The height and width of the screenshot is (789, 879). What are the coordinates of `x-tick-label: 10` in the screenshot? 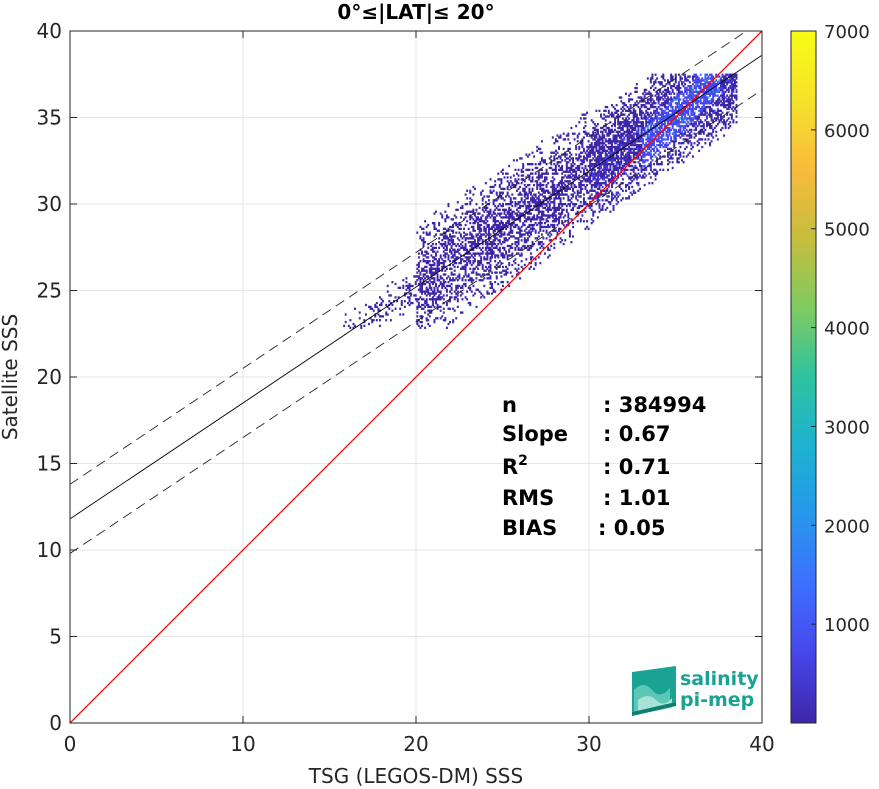 It's located at (242, 744).